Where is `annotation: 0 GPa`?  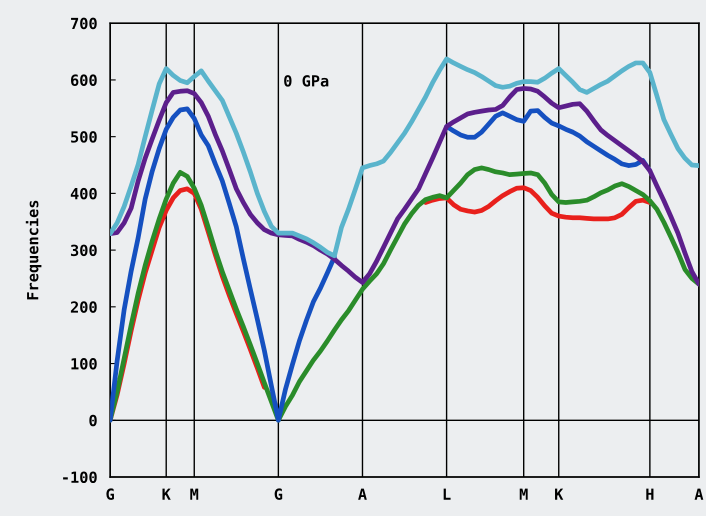
annotation: 0 GPa is located at coordinates (306, 81).